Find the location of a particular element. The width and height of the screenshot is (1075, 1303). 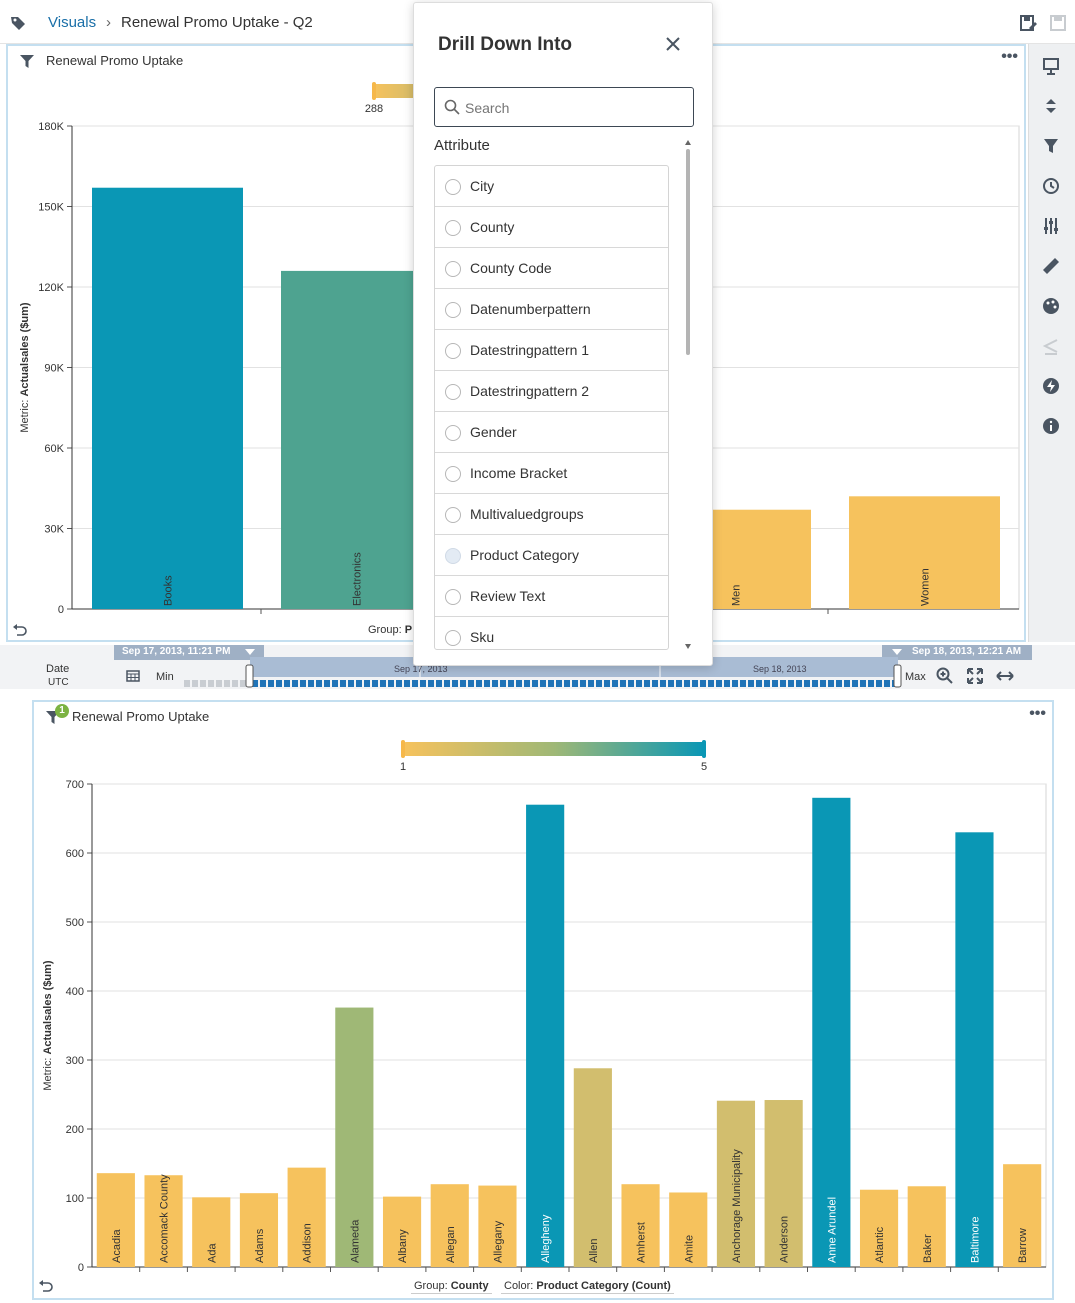

popup-scrollbar is located at coordinates (688, 395).